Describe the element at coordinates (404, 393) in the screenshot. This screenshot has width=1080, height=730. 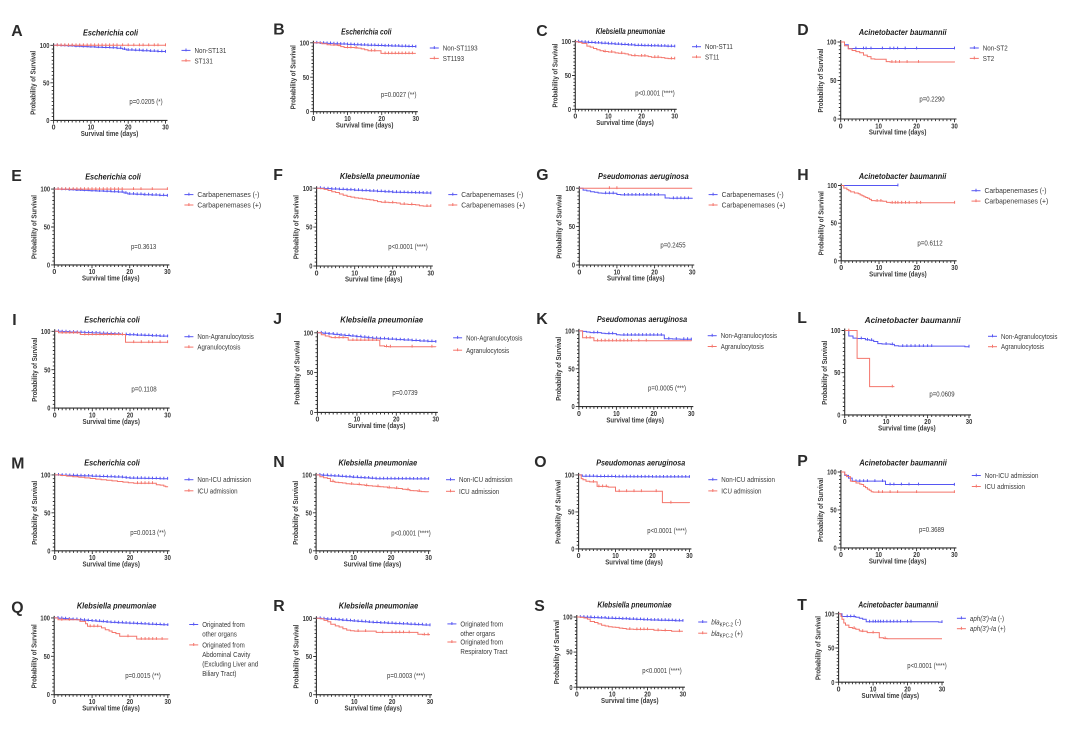
I see `svg-text: p=0.0739` at that location.